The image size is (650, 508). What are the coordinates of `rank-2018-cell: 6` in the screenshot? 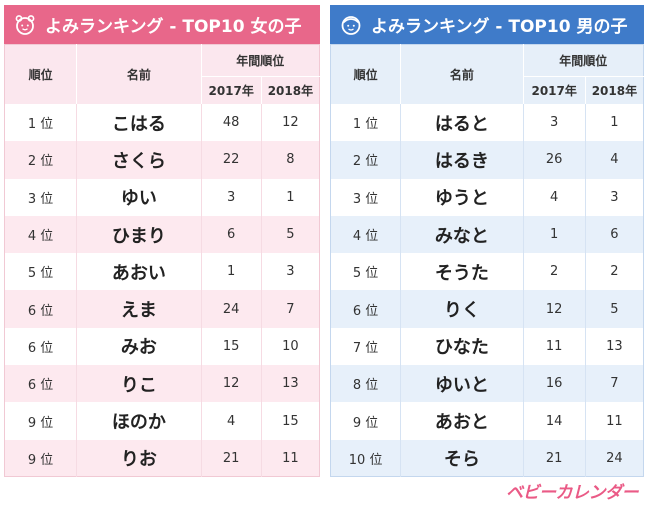 It's located at (614, 234).